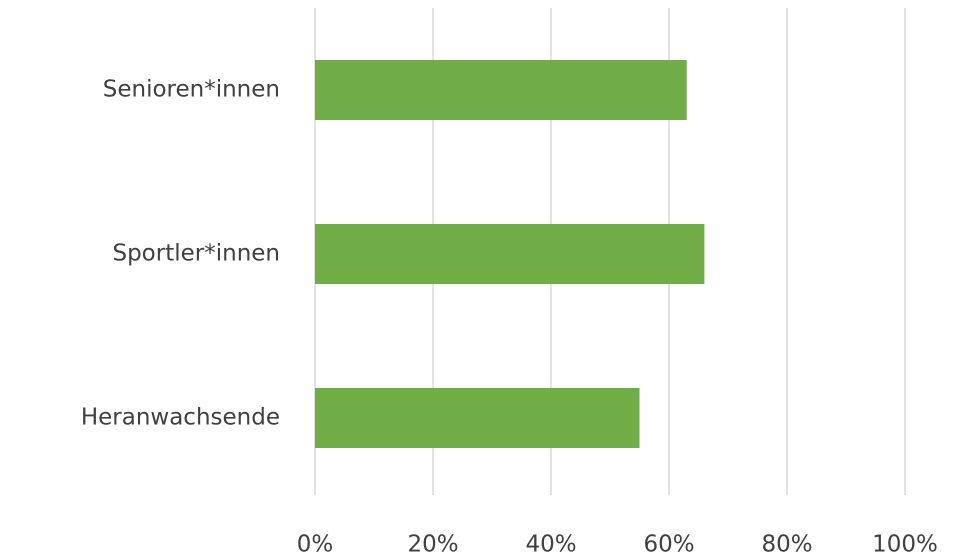 The image size is (965, 559). What do you see at coordinates (668, 545) in the screenshot?
I see `x-tick-label: 60%` at bounding box center [668, 545].